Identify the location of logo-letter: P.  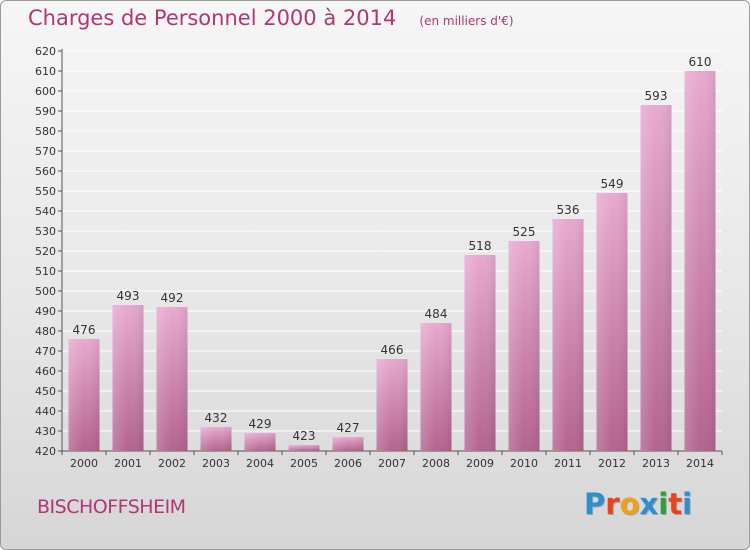
(595, 504).